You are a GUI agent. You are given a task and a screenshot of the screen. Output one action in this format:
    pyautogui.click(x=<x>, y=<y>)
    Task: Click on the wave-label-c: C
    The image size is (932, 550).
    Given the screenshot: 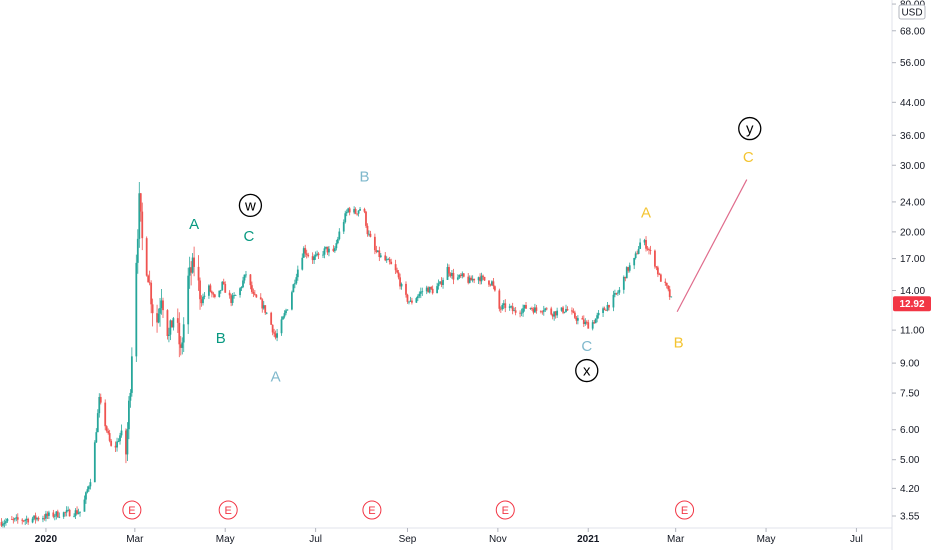 What is the action you would take?
    pyautogui.click(x=249, y=236)
    